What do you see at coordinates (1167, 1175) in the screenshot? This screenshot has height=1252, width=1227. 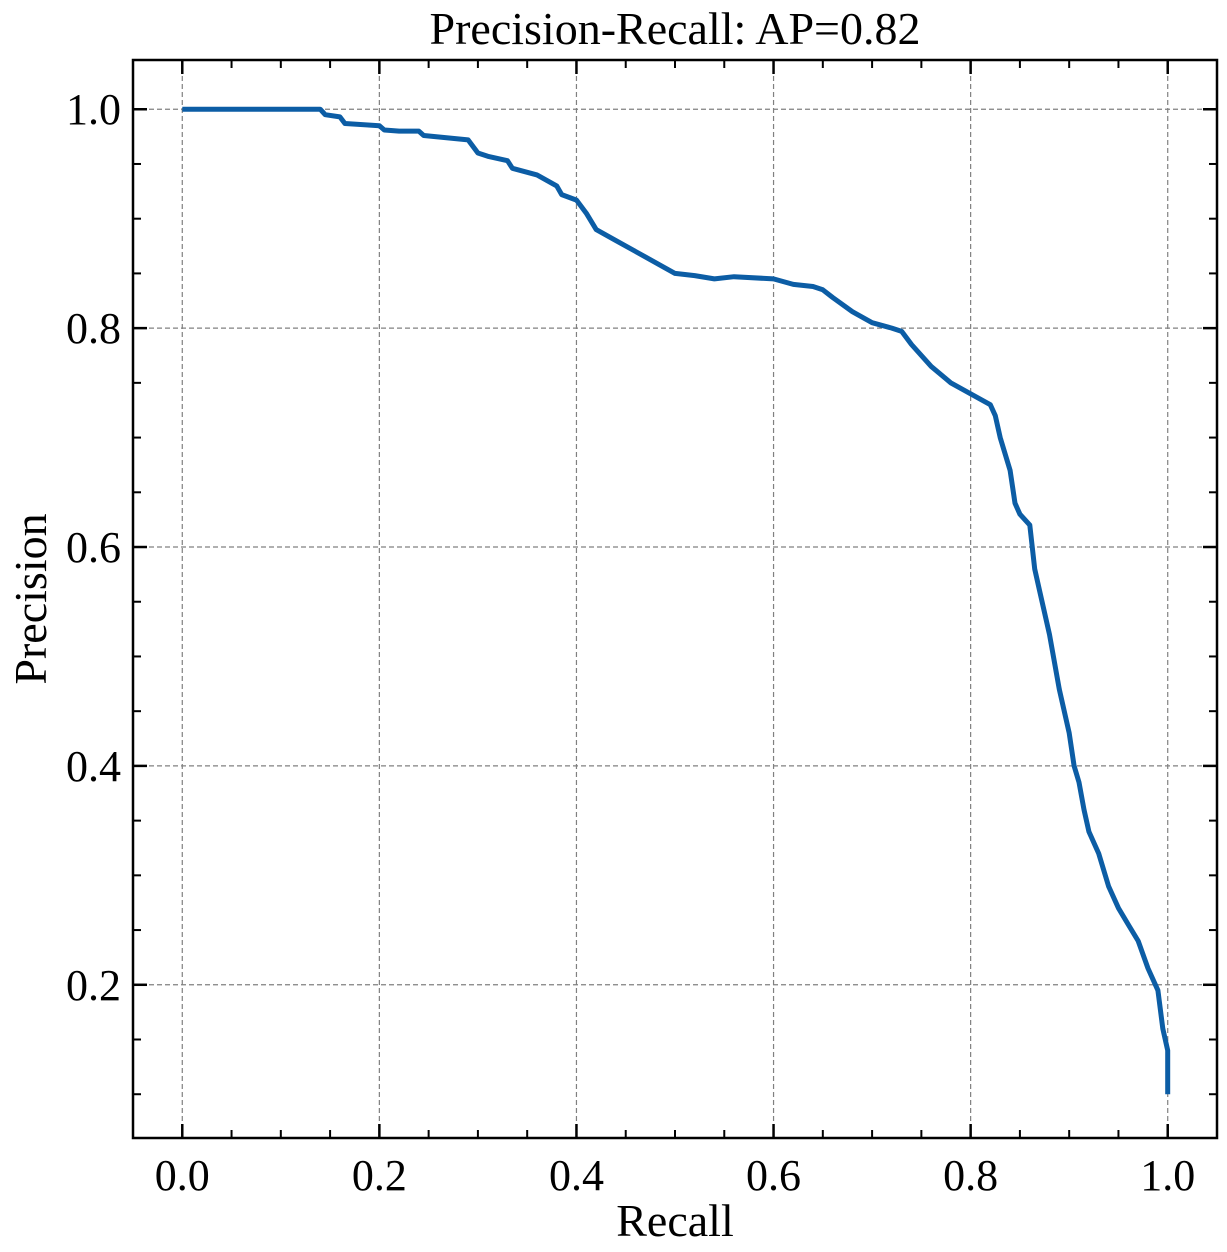 I see `x-tick-label: 1.0` at bounding box center [1167, 1175].